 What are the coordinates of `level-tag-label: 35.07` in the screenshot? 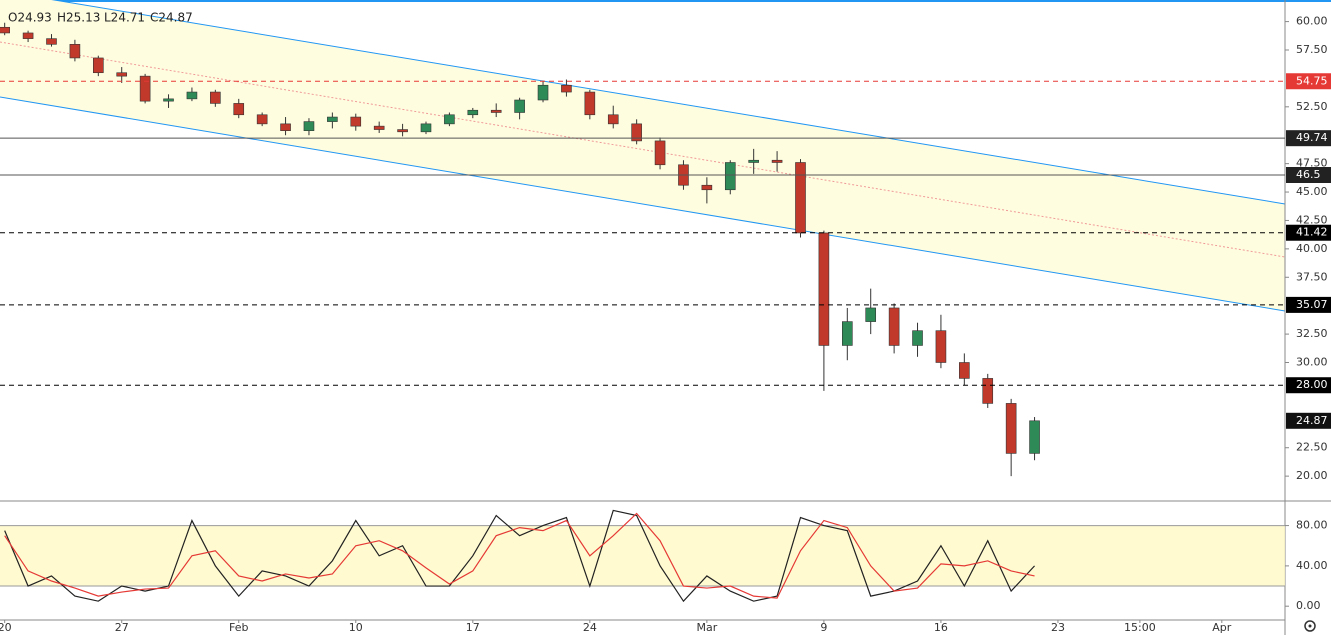 It's located at (1312, 304).